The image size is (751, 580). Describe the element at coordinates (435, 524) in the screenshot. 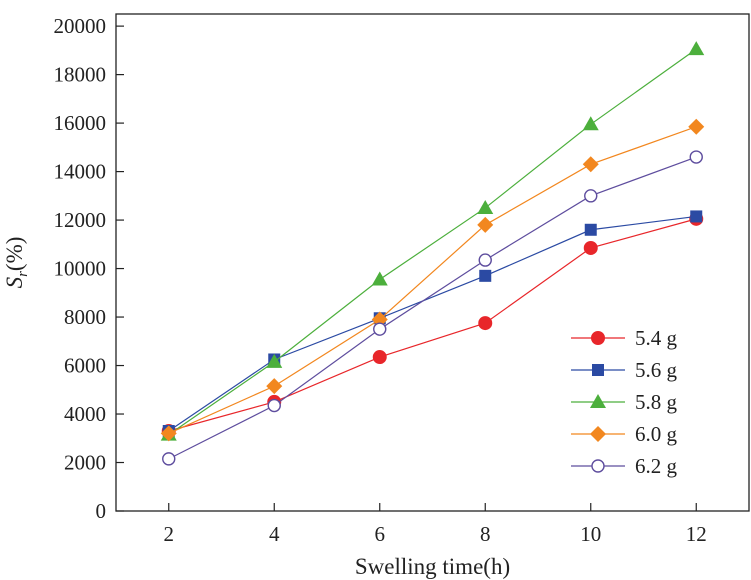

I see `x-axis-ticks: 2 4 6 8 10 12` at that location.